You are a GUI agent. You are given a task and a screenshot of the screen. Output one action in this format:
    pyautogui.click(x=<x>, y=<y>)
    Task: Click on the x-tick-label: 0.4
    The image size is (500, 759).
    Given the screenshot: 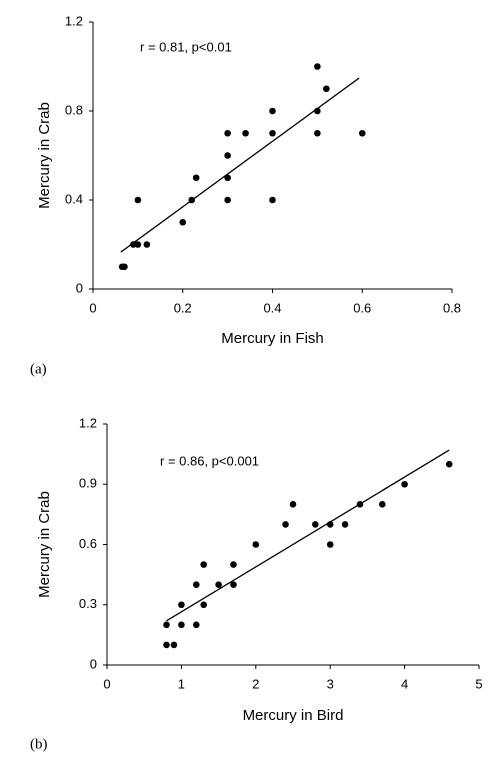 What is the action you would take?
    pyautogui.click(x=272, y=307)
    